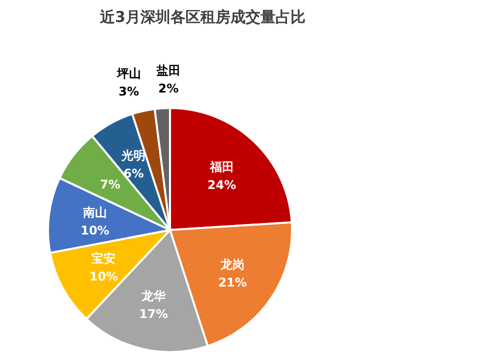  Describe the element at coordinates (153, 295) in the screenshot. I see `slice-label: 龙华` at that location.